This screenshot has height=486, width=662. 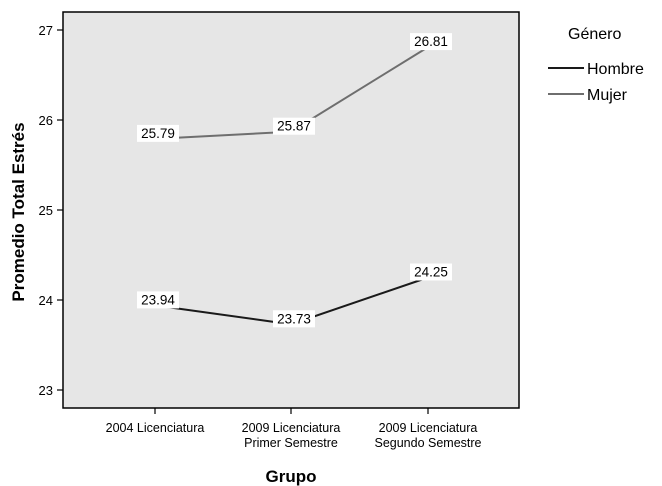 I want to click on x-tick-label: 2009 Licenciatura Primer Semestre, so click(x=291, y=435).